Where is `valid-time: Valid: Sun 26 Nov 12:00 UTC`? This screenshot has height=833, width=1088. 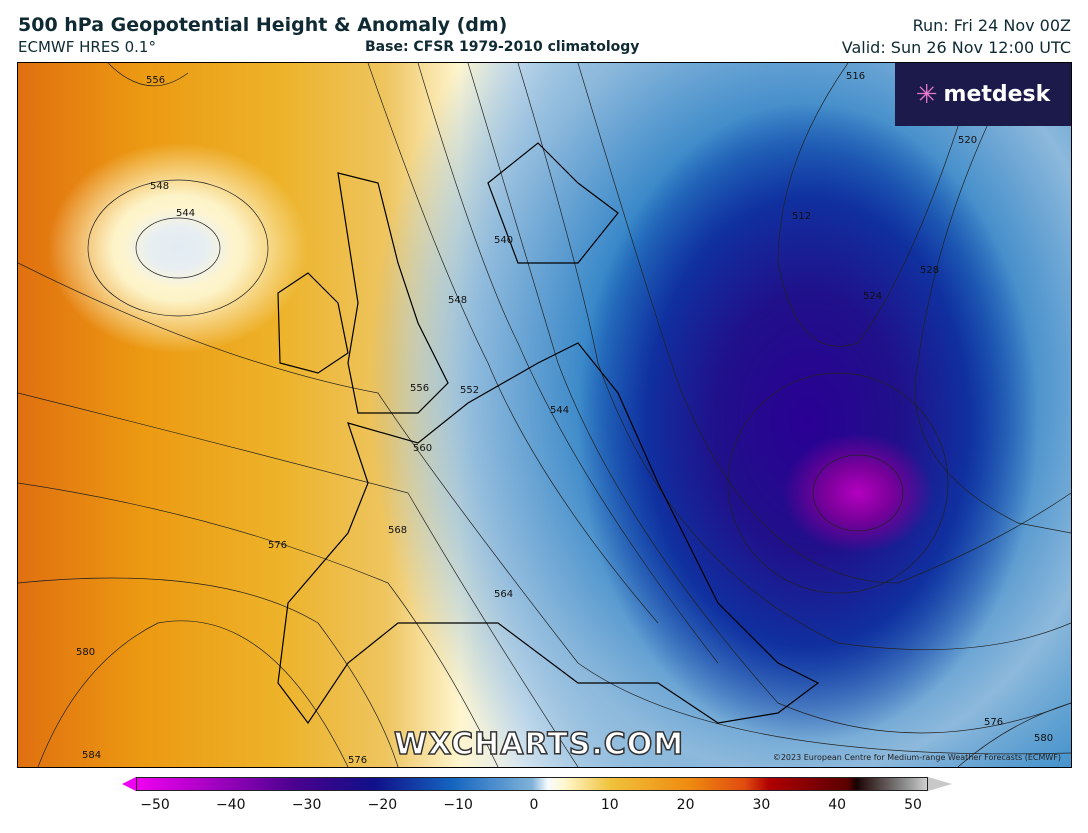
valid-time: Valid: Sun 26 Nov 12:00 UTC is located at coordinates (956, 47).